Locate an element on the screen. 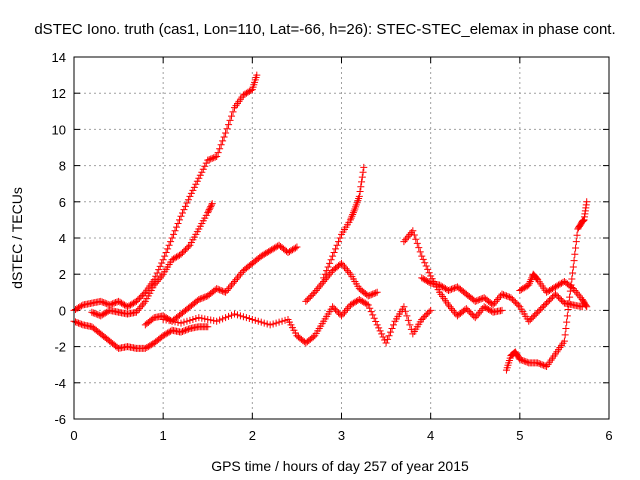  y-tick-label: 2 is located at coordinates (62, 274).